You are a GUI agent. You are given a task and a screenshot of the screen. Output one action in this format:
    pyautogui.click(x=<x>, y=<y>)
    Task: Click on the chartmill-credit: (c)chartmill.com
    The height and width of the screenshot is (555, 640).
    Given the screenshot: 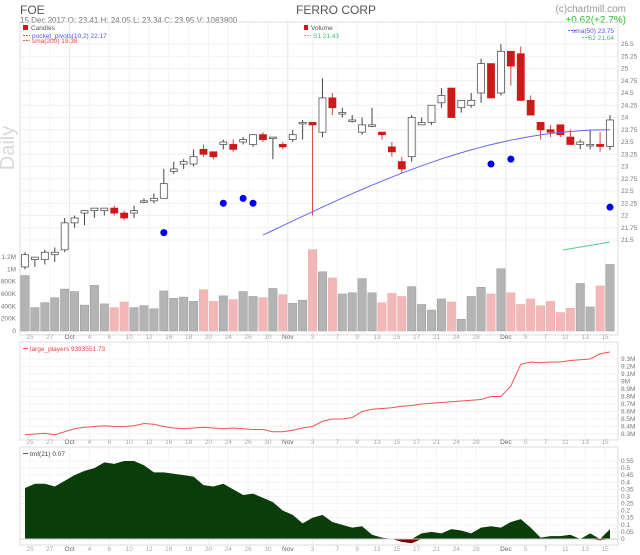 What is the action you would take?
    pyautogui.click(x=590, y=9)
    